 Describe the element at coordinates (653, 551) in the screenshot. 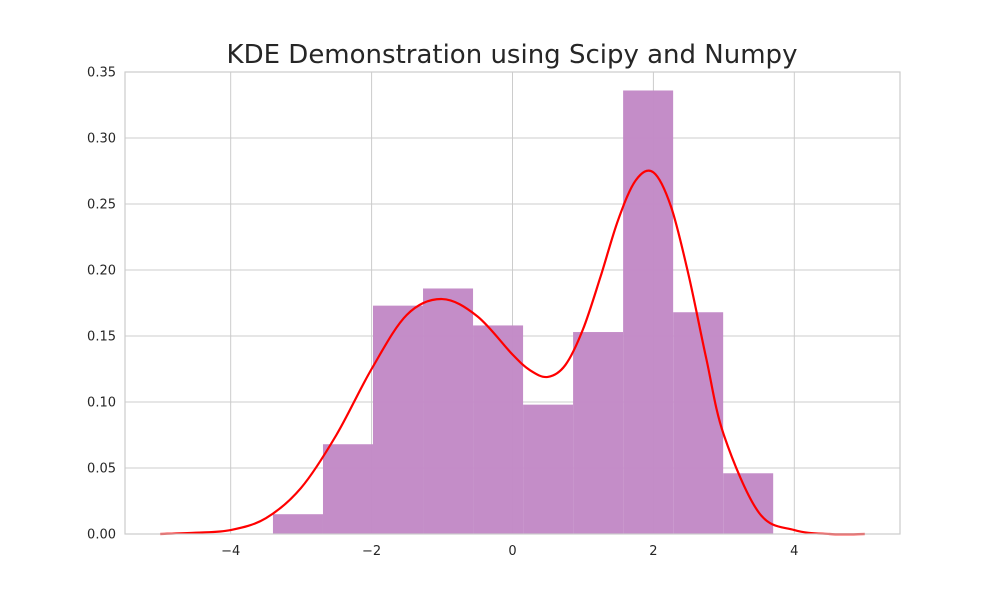

I see `x-tick-label: 2` at that location.